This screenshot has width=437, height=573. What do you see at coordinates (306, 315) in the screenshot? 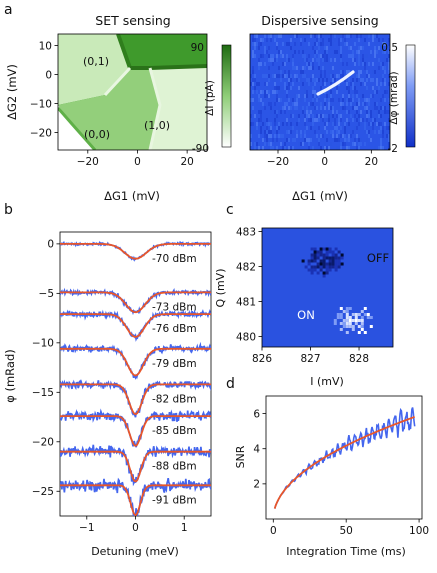
I see `iq-label-on: ON` at bounding box center [306, 315].